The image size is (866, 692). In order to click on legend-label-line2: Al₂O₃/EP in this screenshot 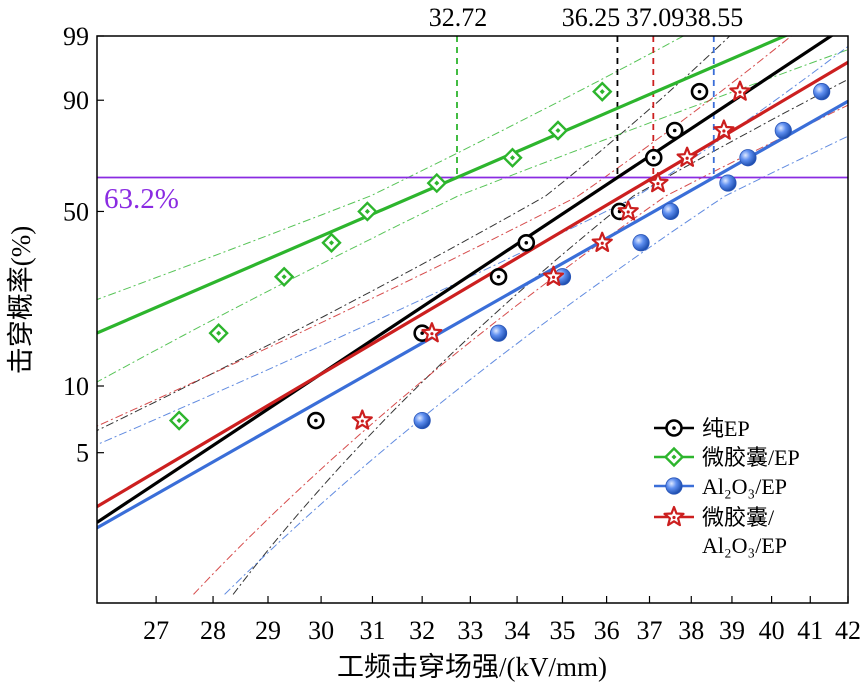, I will do `click(744, 545)`.